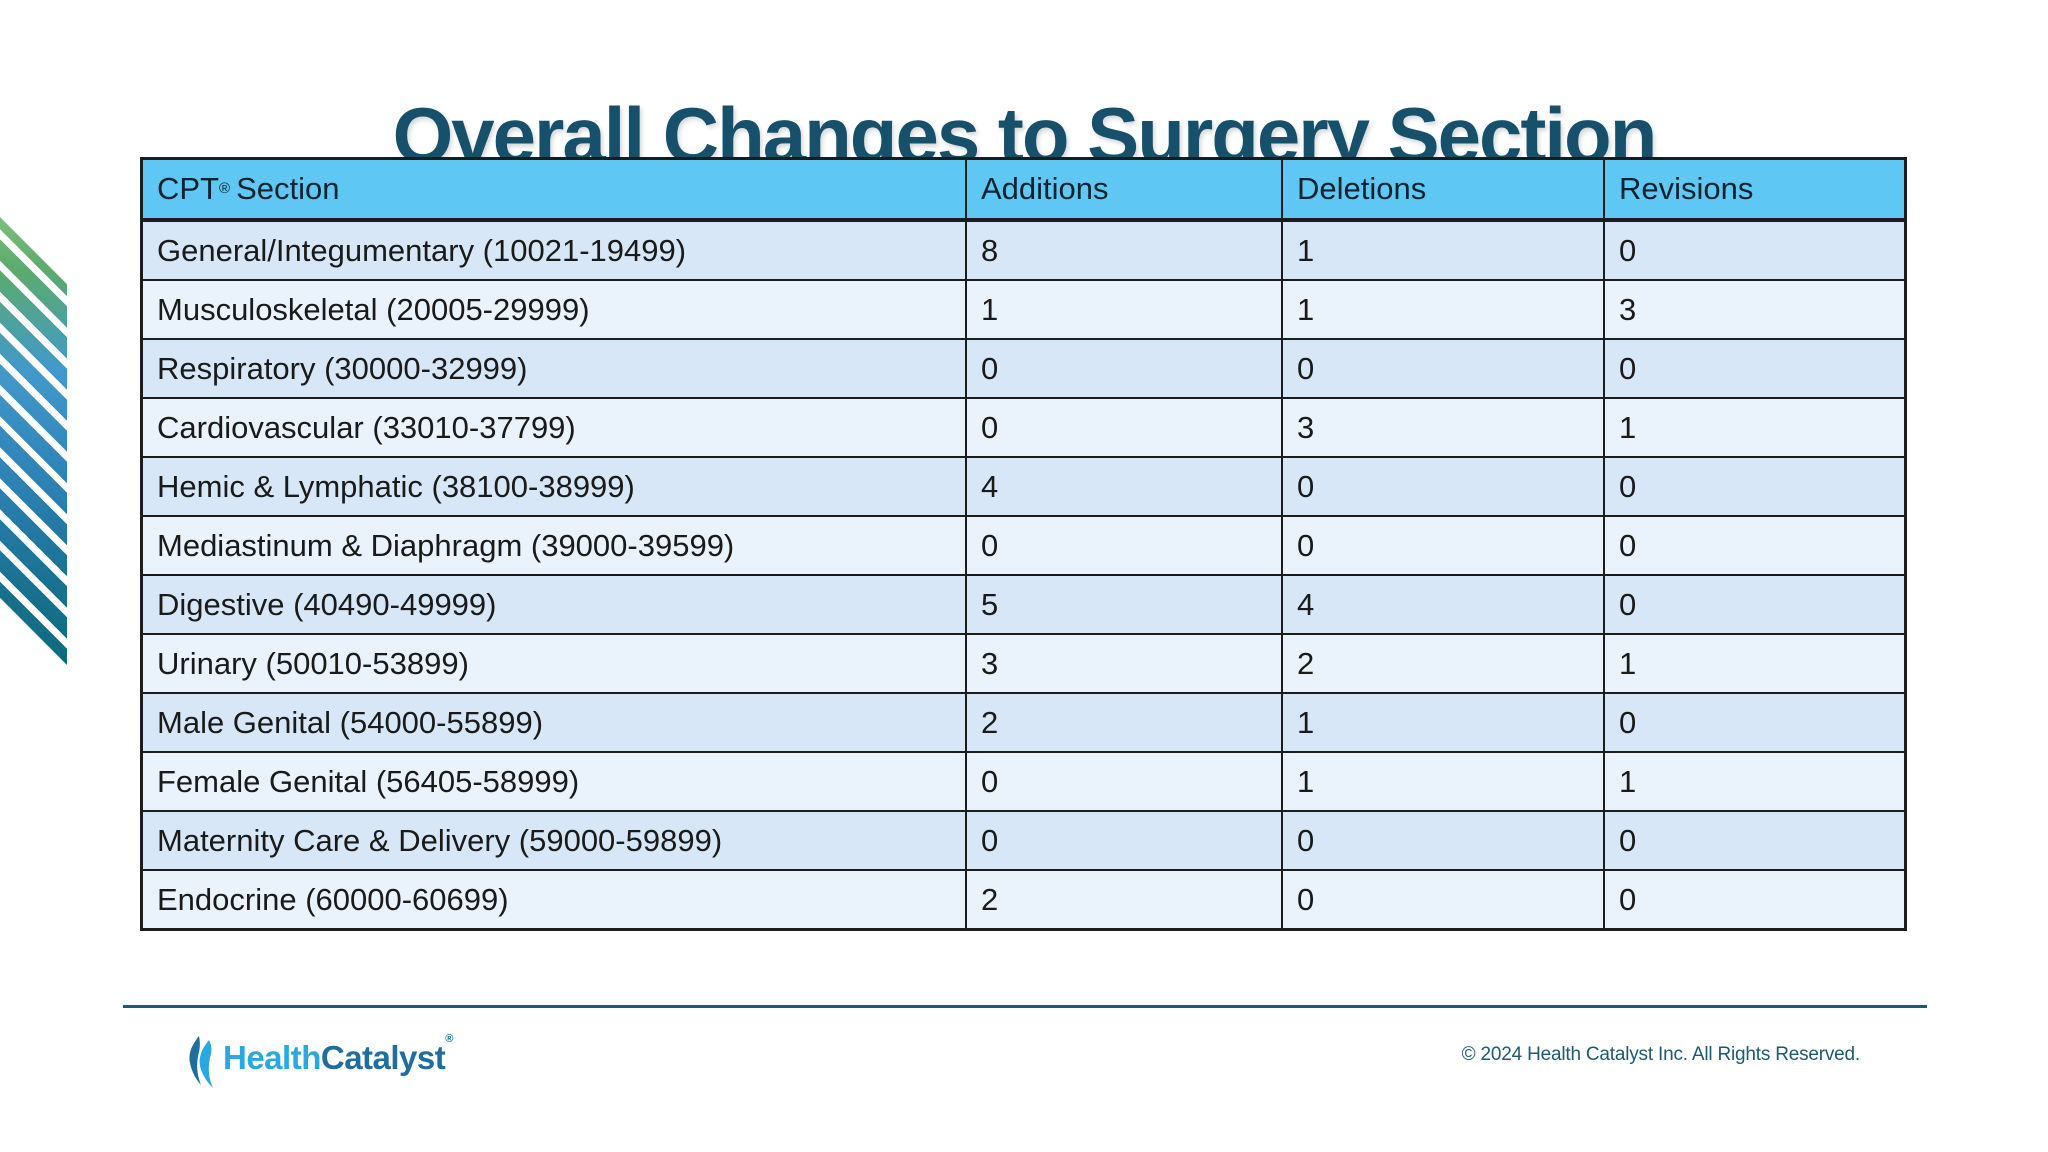 The height and width of the screenshot is (1152, 2048). Describe the element at coordinates (350, 722) in the screenshot. I see `section-cell: Male Genital (54000-55899)` at that location.